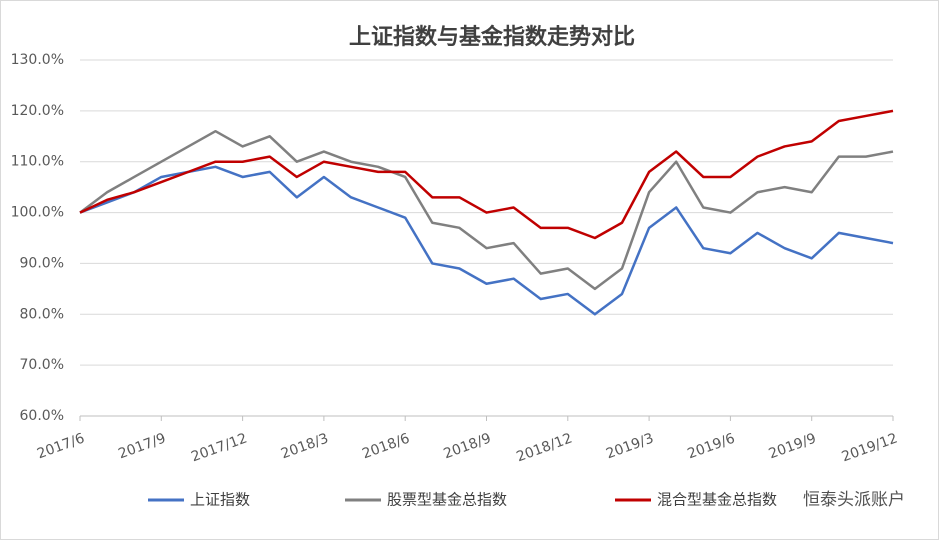 The width and height of the screenshot is (939, 540). Describe the element at coordinates (447, 500) in the screenshot. I see `legend-label: 股票型基金总指数` at that location.